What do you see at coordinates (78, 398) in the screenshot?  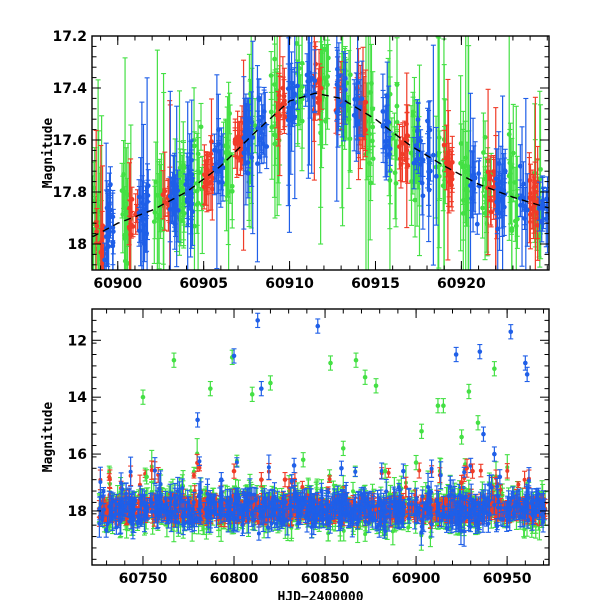 I see `bottom-y-tick-label: 14` at bounding box center [78, 398].